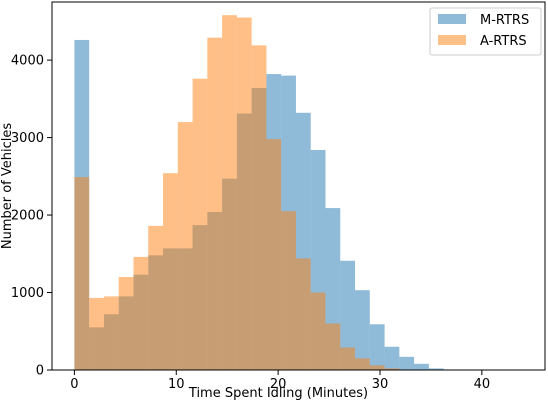 The height and width of the screenshot is (400, 548). What do you see at coordinates (27, 61) in the screenshot?
I see `y-tick-label: 4000` at bounding box center [27, 61].